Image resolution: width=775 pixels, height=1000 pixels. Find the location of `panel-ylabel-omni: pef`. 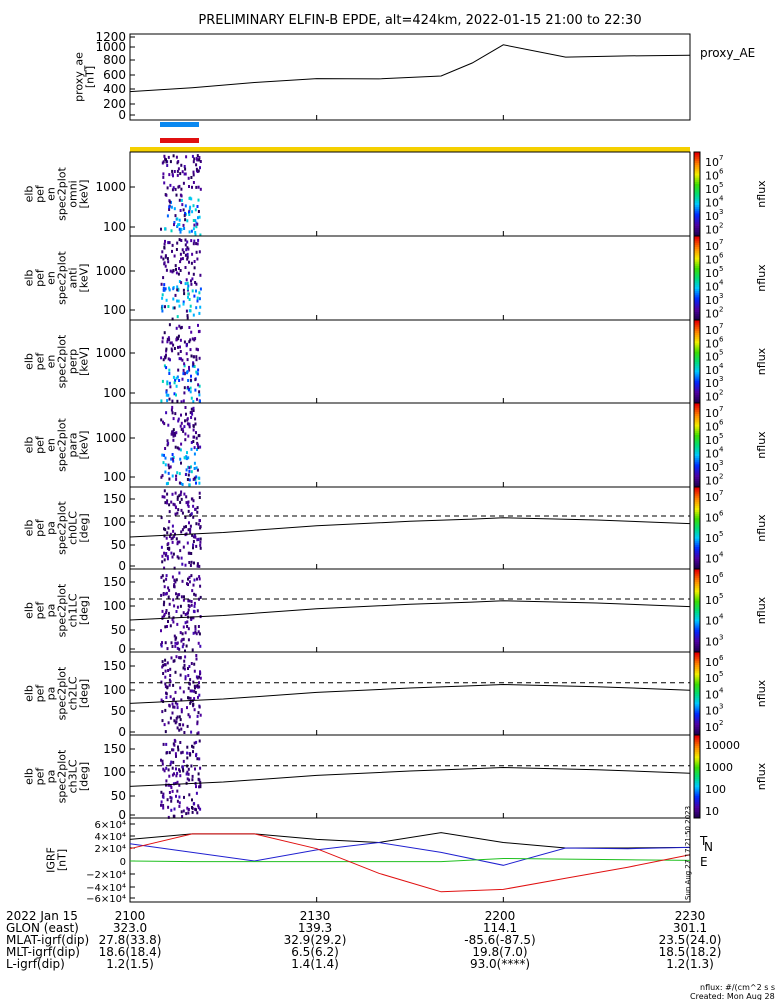

panel-ylabel-omni: pef is located at coordinates (40, 193).